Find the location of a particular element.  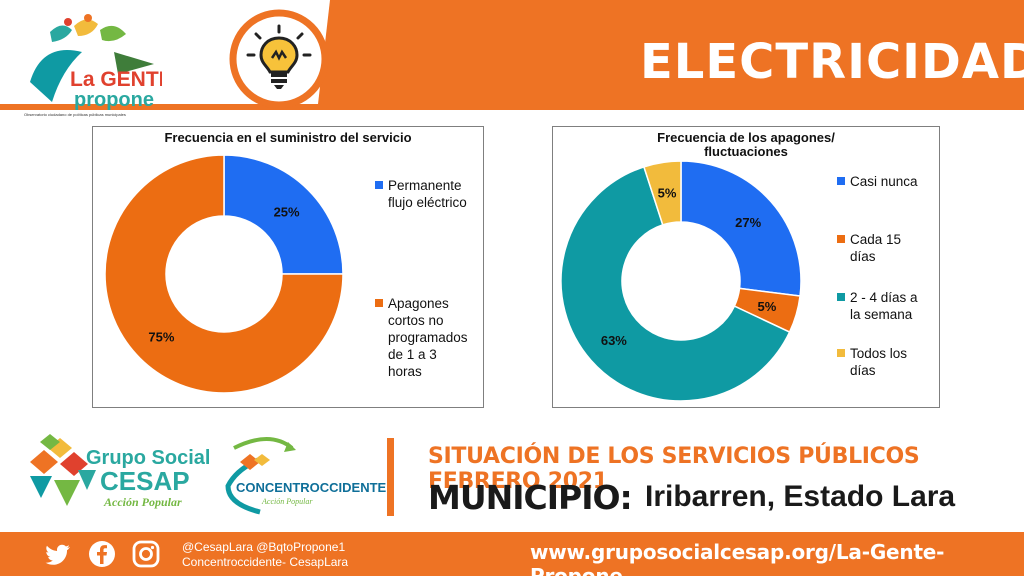

legend-item-0: Permanente flujo eléctrico is located at coordinates (421, 194).